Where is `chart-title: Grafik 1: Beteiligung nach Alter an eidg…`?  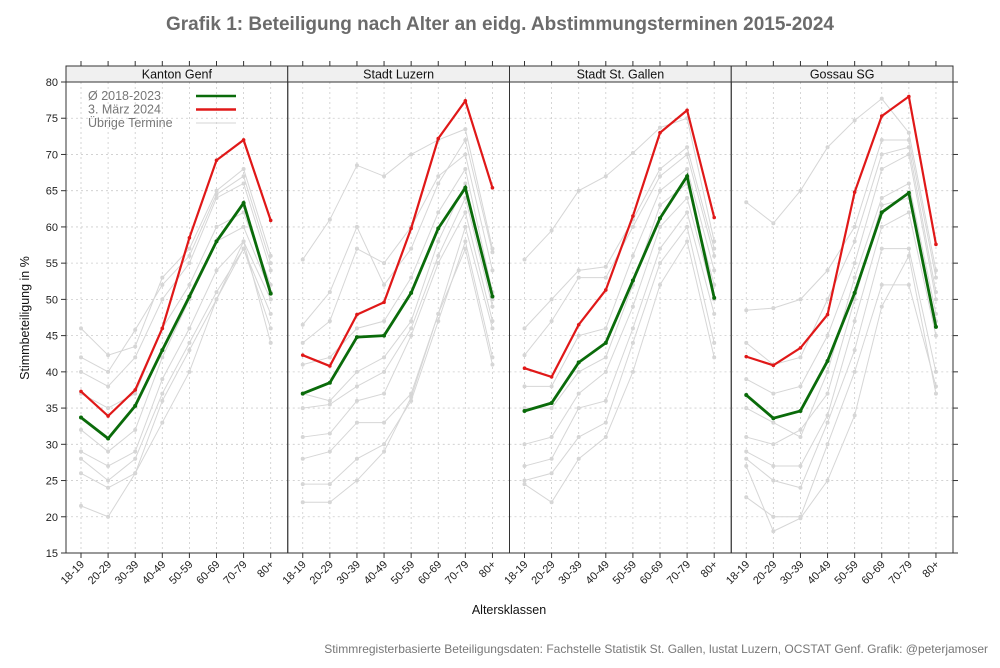 chart-title: Grafik 1: Beteiligung nach Alter an eidg… is located at coordinates (500, 24).